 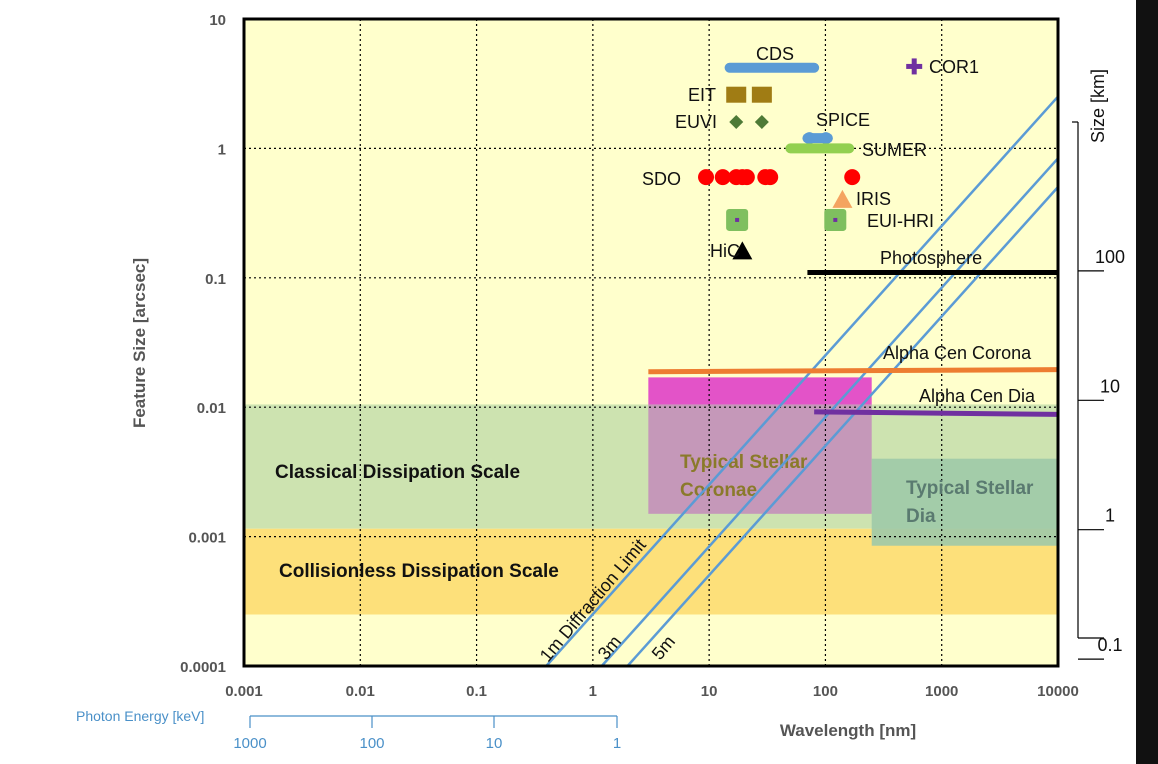 What do you see at coordinates (894, 150) in the screenshot?
I see `instrument-label-sumer: SUMER` at bounding box center [894, 150].